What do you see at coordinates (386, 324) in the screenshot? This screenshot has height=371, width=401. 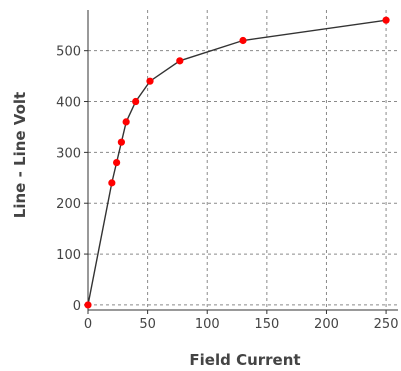 I see `x-tick-label-5: 250` at bounding box center [386, 324].